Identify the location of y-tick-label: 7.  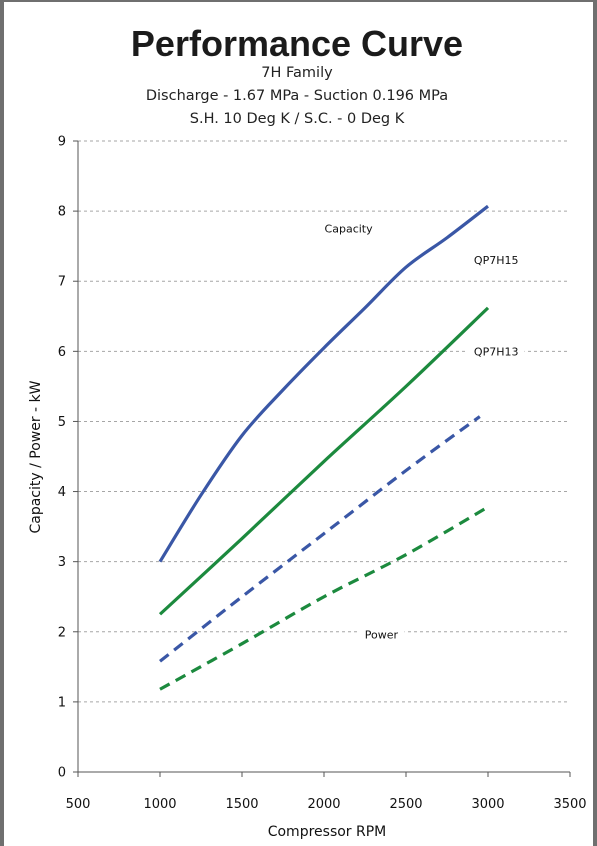
(62, 282).